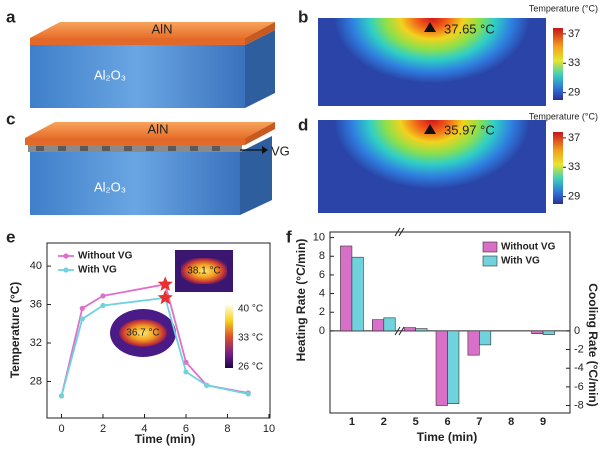 The image size is (600, 450). Describe the element at coordinates (269, 429) in the screenshot. I see `x-tick-label: 10` at that location.